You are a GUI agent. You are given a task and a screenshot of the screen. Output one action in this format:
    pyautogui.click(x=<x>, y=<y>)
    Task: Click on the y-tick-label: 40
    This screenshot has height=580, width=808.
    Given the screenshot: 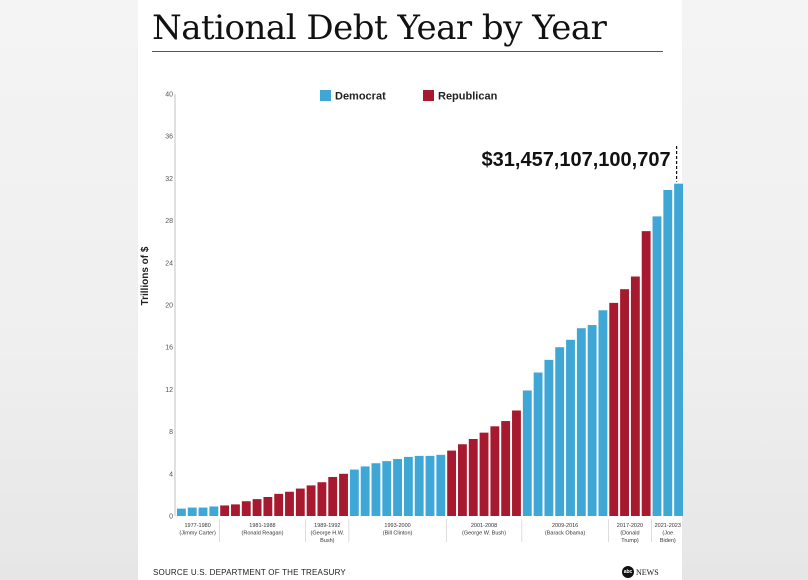 What is the action you would take?
    pyautogui.click(x=169, y=95)
    